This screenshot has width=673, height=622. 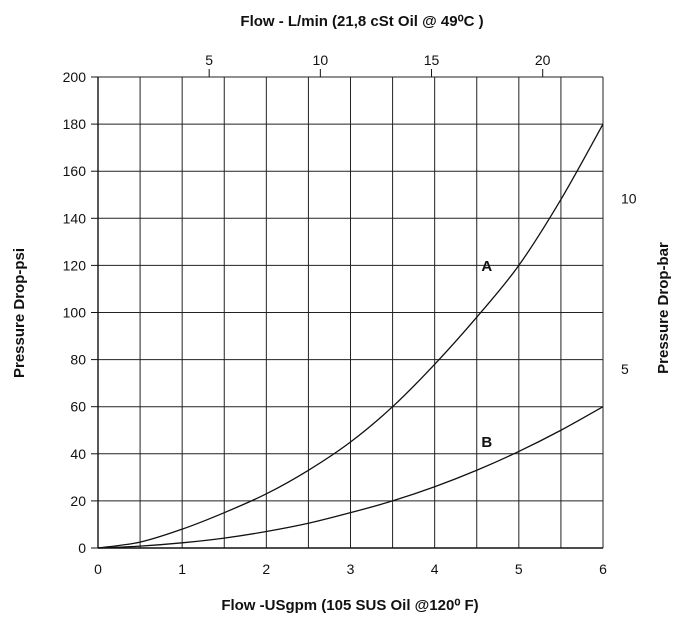 I want to click on x-tick-label: 5, so click(x=519, y=569).